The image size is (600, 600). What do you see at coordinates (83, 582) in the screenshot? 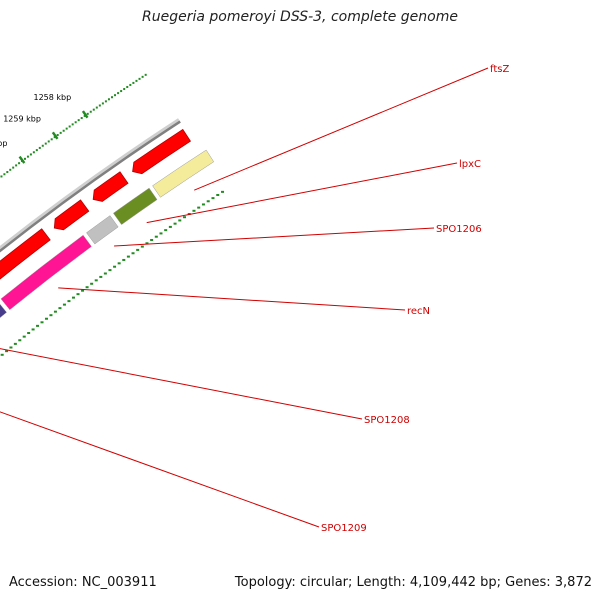
I see `accession-text: Accession: NC_003911` at bounding box center [83, 582].